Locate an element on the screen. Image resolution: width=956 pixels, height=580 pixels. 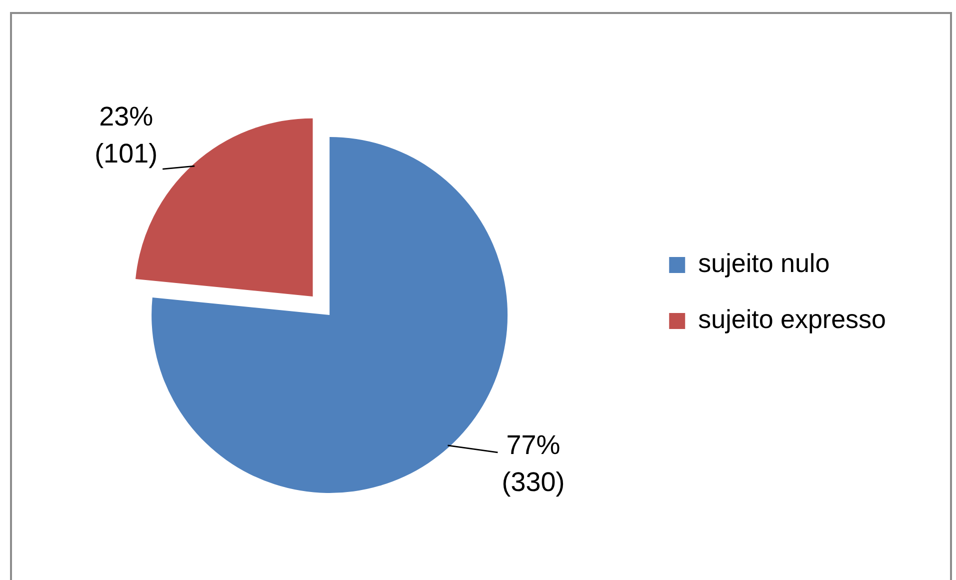
data-label: 77% (330) is located at coordinates (533, 463).